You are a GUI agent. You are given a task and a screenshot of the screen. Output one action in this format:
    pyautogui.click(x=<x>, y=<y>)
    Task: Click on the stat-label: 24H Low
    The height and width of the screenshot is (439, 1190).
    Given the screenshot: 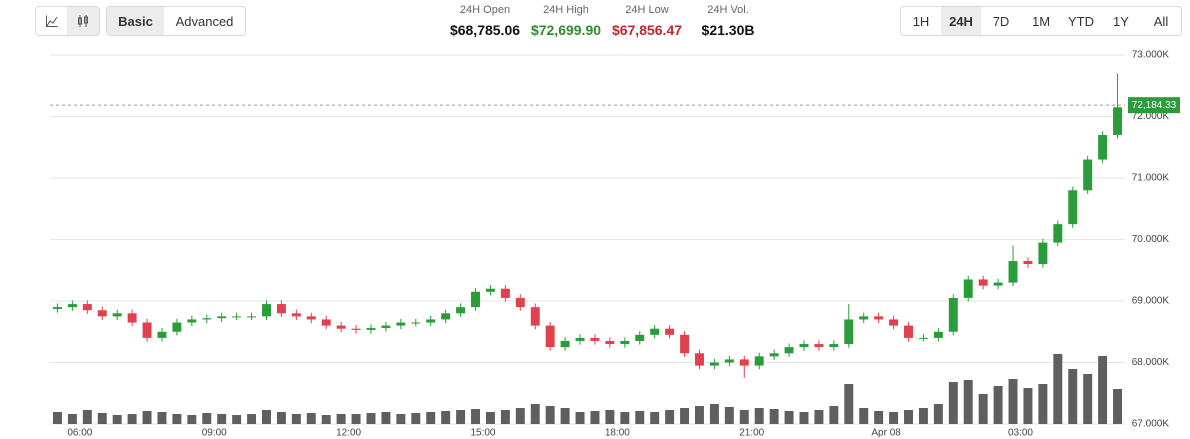 What is the action you would take?
    pyautogui.click(x=647, y=10)
    